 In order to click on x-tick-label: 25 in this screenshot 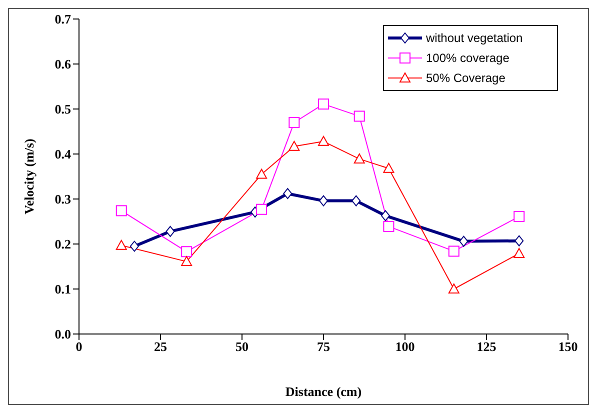, I will do `click(161, 346)`.